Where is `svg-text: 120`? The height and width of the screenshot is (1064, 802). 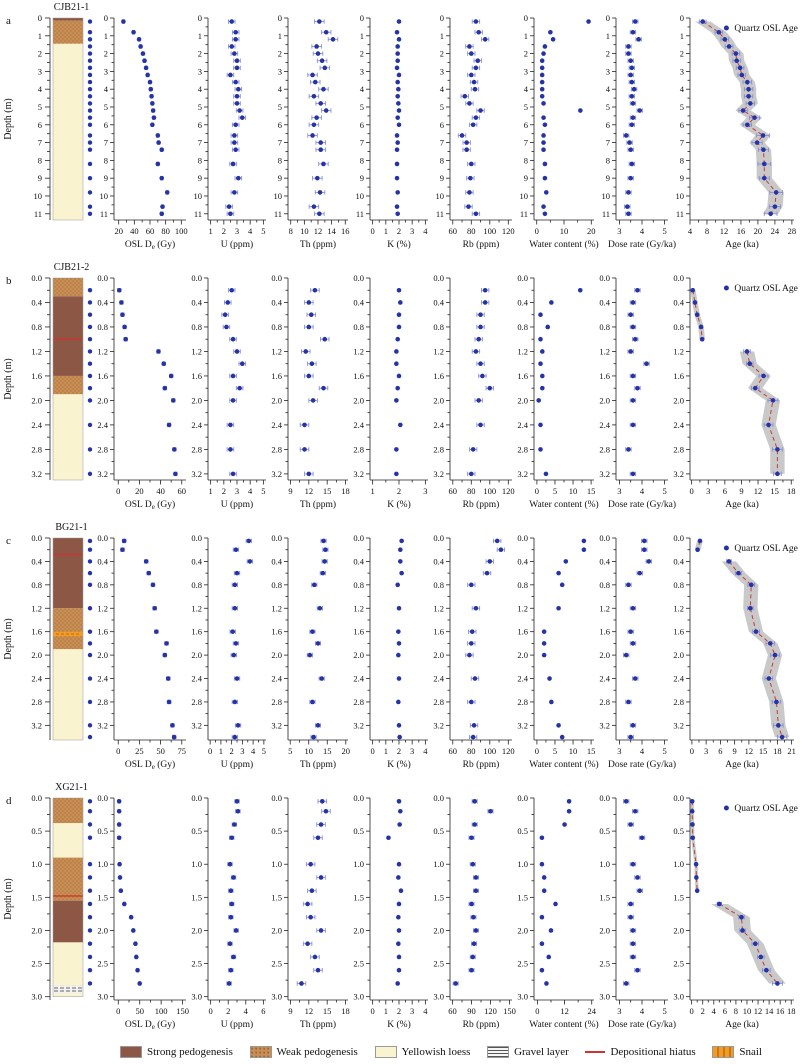
svg-text: 120 is located at coordinates (490, 1011).